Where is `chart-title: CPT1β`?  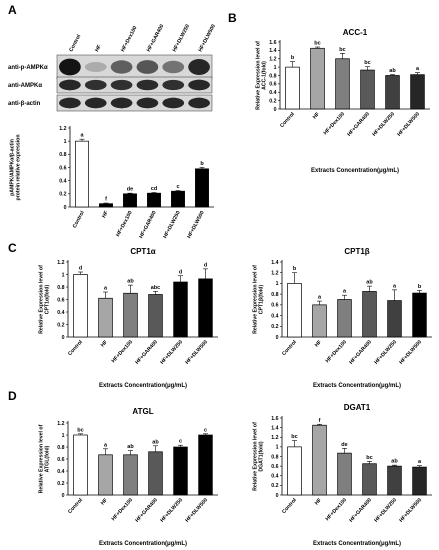 chart-title: CPT1β is located at coordinates (356, 251).